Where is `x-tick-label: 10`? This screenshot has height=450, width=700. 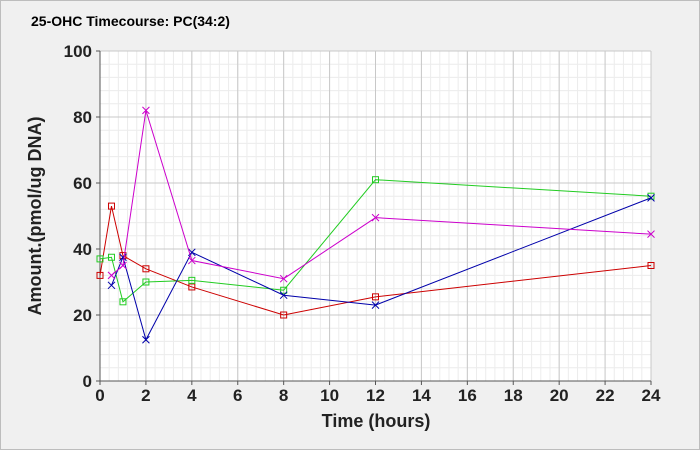 x-tick-label: 10 is located at coordinates (329, 395).